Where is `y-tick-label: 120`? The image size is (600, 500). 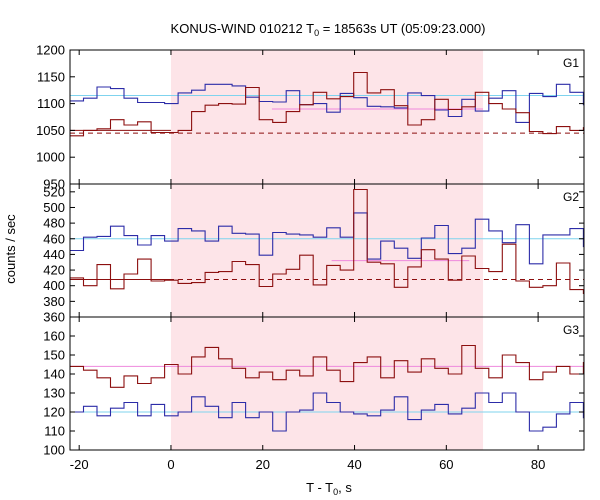
y-tick-label: 120 is located at coordinates (54, 412).